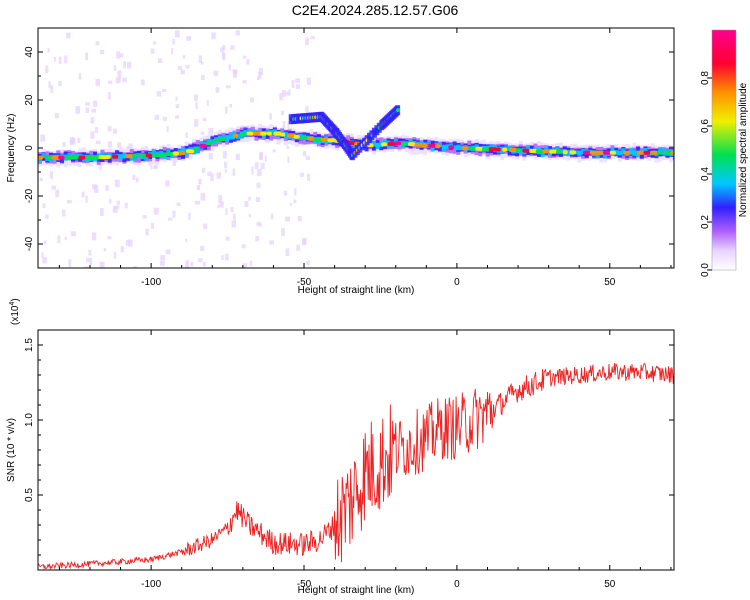 The width and height of the screenshot is (750, 600). What do you see at coordinates (11, 450) in the screenshot?
I see `snr-y-axis-label: SNR (10 * v/v)` at bounding box center [11, 450].